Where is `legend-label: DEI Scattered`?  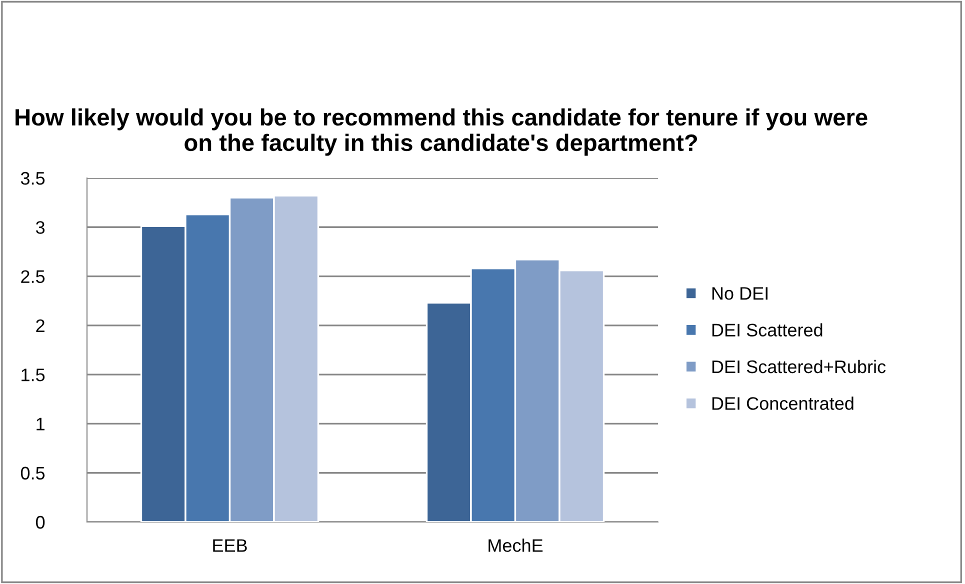
legend-label: DEI Scattered is located at coordinates (767, 329).